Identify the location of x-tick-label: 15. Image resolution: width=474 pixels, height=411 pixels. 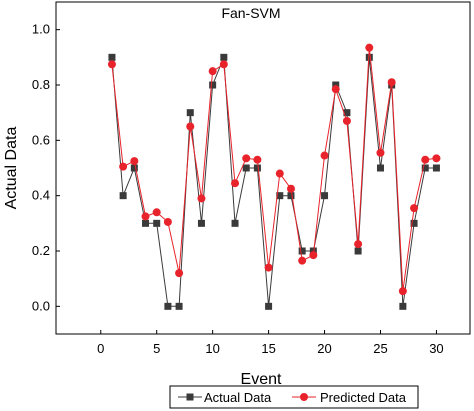
(268, 348).